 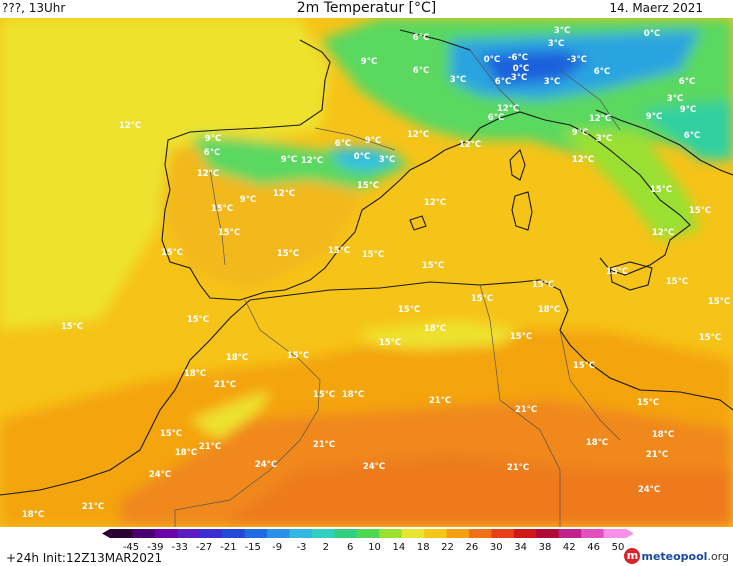 I want to click on colorbar-max-arrow, so click(x=630, y=533).